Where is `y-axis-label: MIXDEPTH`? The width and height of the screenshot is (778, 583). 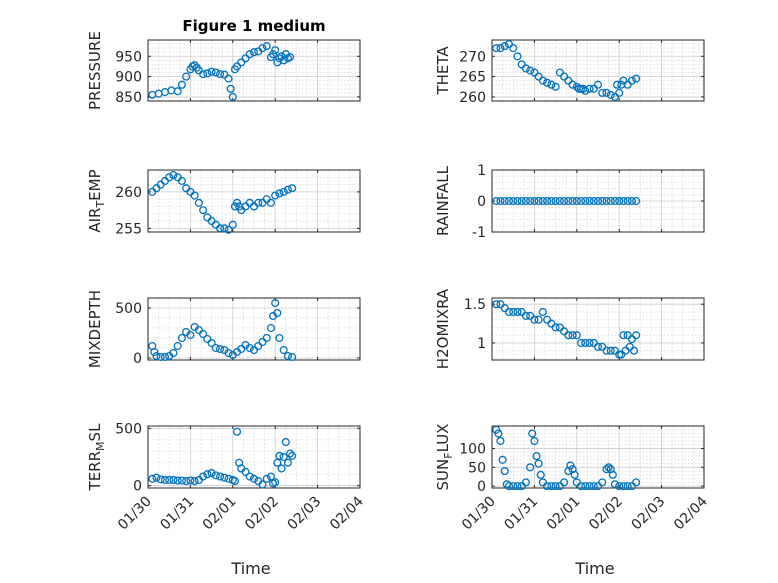 y-axis-label: MIXDEPTH is located at coordinates (95, 329).